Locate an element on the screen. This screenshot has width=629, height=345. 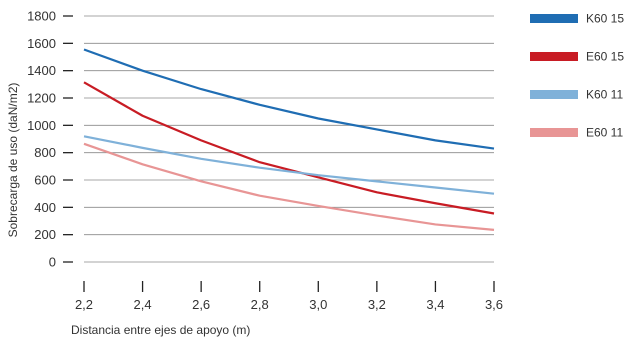
y-tick-label: 1200 is located at coordinates (41, 98).